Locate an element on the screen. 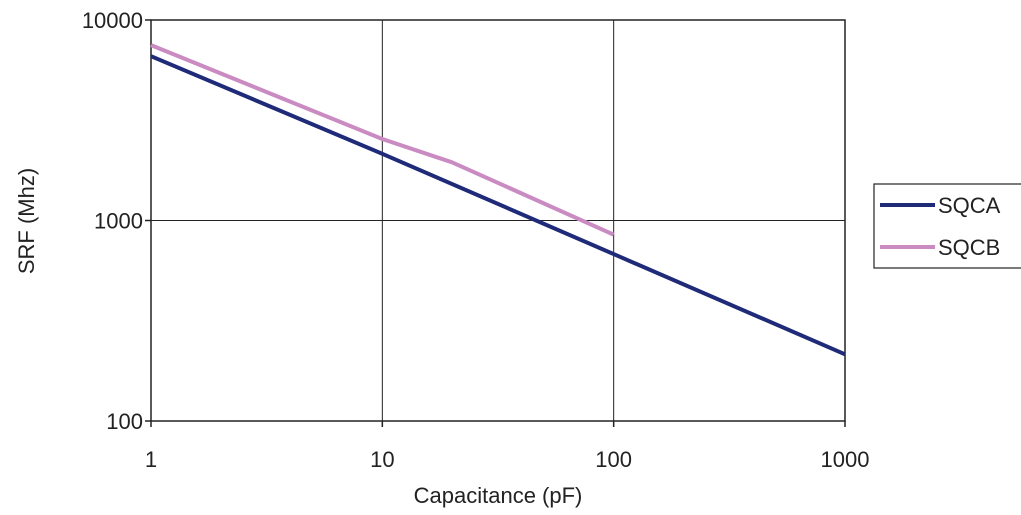  legend-box is located at coordinates (947, 226).